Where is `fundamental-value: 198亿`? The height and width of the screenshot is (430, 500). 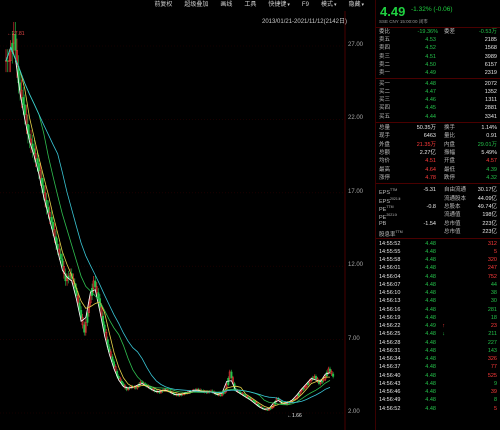
fundamental-value: 198亿 is located at coordinates (489, 215).